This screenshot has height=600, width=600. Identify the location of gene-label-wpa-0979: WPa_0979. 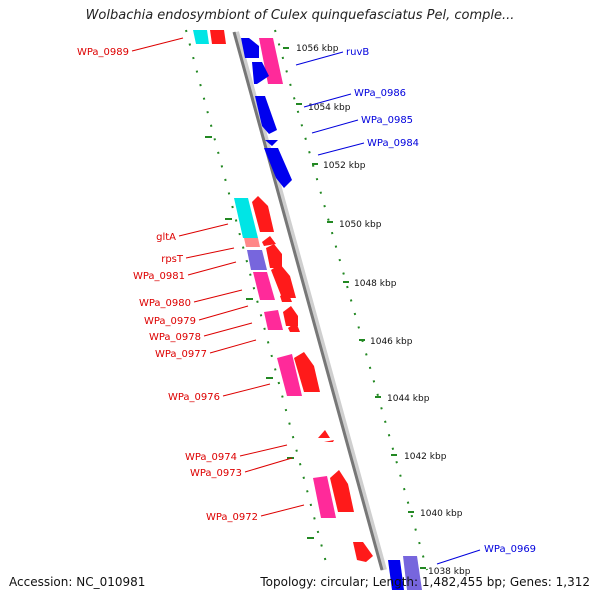
(170, 321).